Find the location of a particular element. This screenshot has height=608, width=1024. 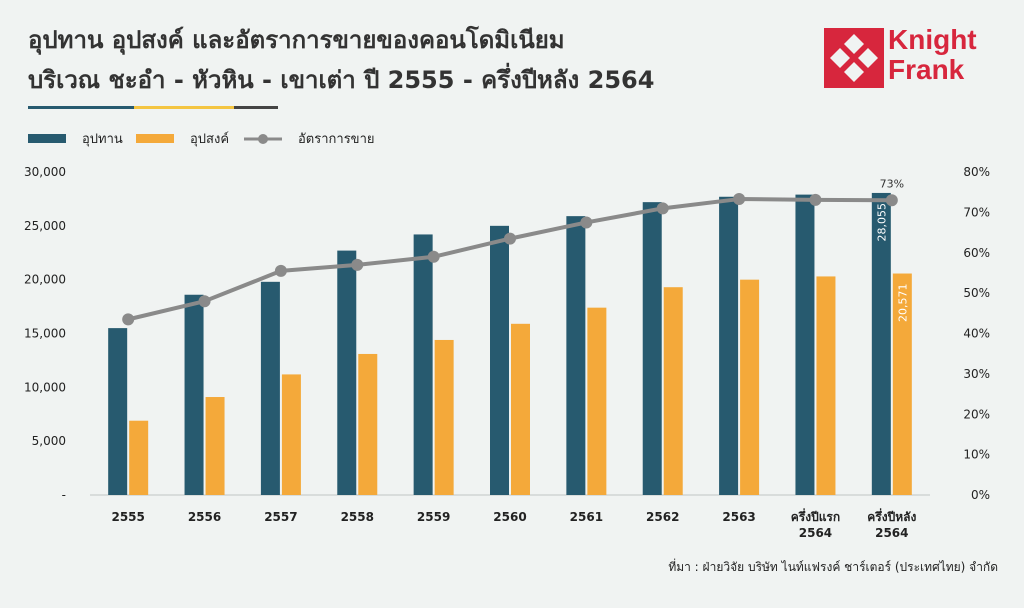

x-tick-label: 2556 is located at coordinates (204, 517).